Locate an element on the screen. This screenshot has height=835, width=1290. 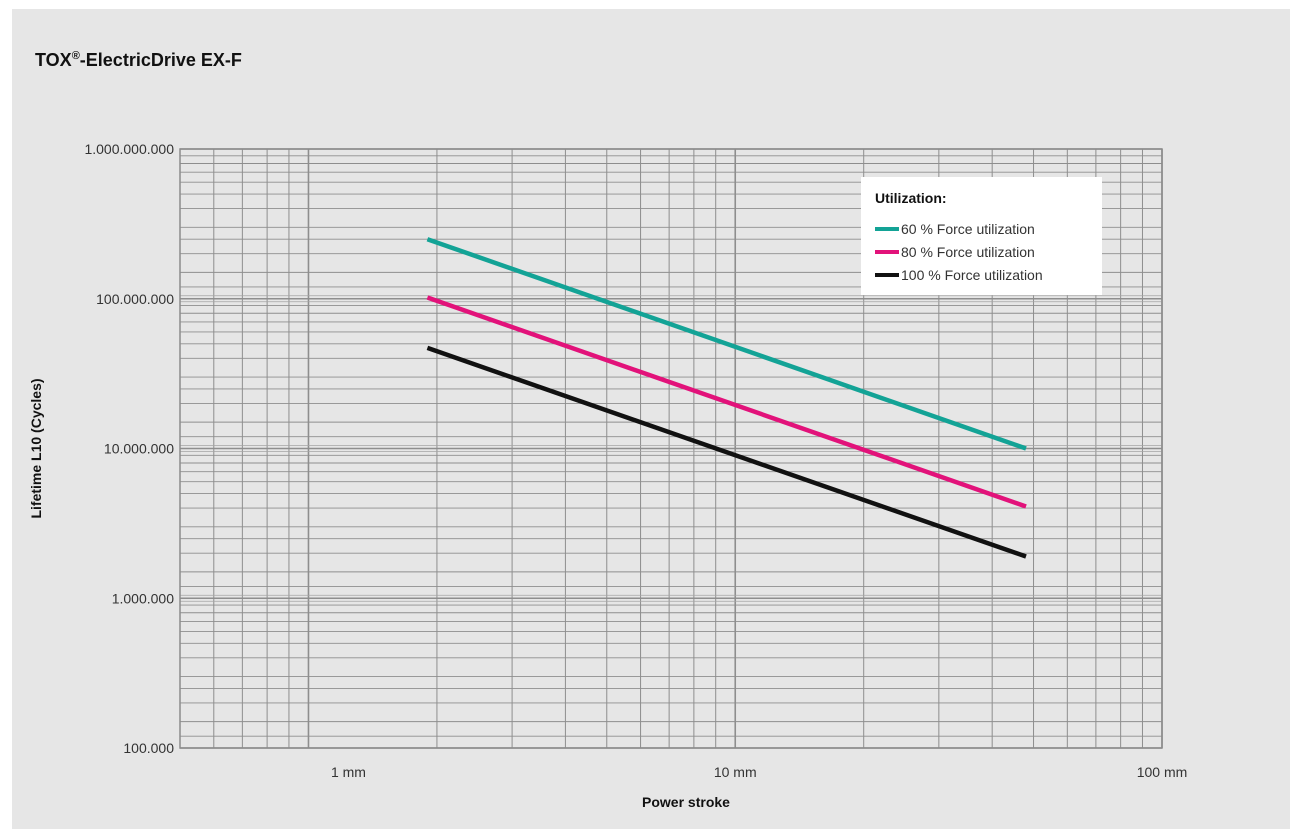
y-tick-label: 1.000.000 is located at coordinates (143, 598).